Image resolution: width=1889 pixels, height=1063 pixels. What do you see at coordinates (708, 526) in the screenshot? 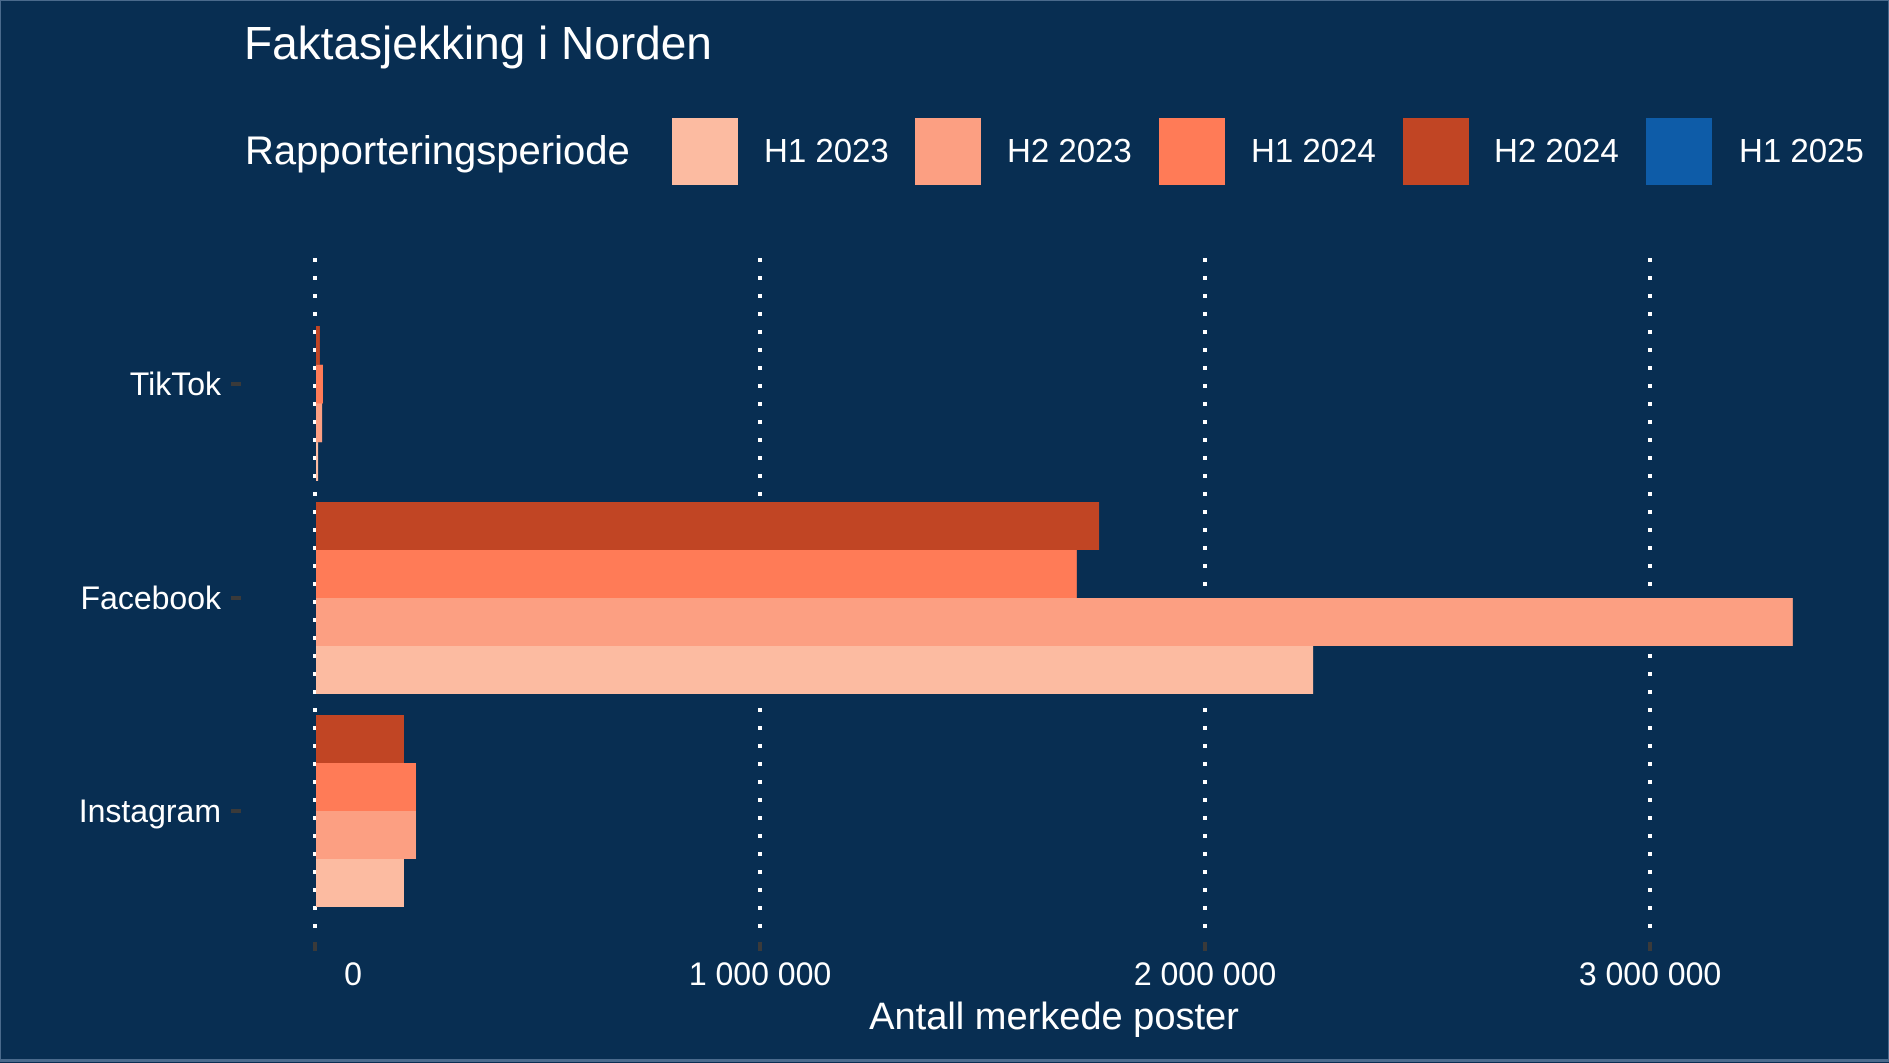
I see `bar-facebook-h2-2024` at bounding box center [708, 526].